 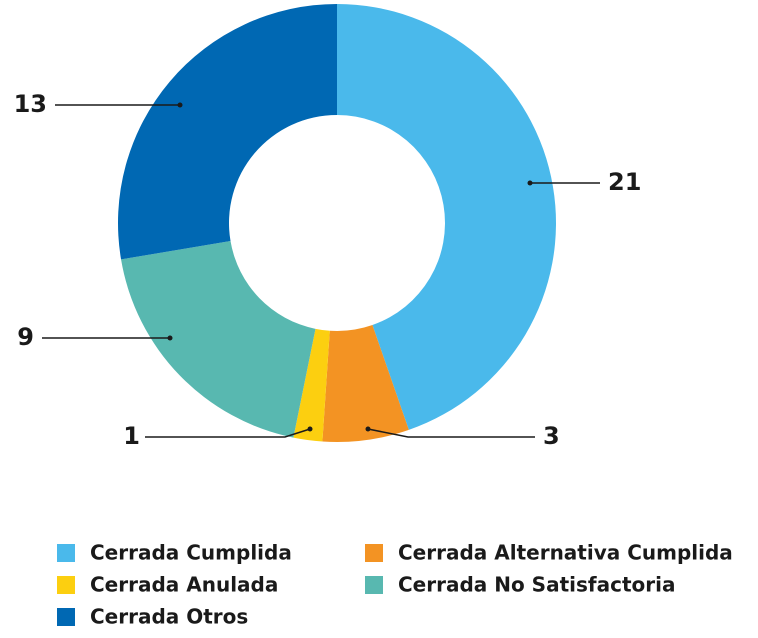 What do you see at coordinates (30, 104) in the screenshot?
I see `value-label: 13` at bounding box center [30, 104].